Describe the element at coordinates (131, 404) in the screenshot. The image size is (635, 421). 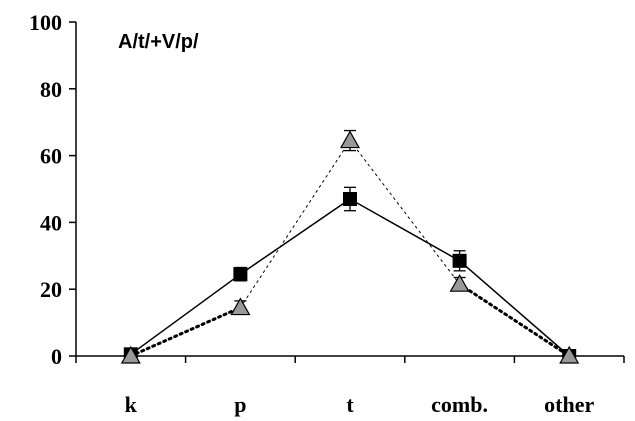
I see `x-tick-label: k` at that location.